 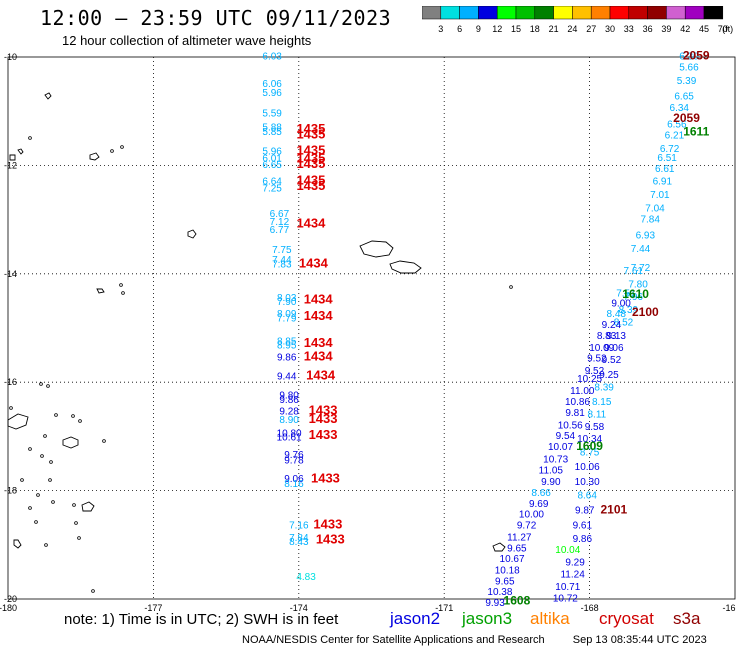 What do you see at coordinates (294, 484) in the screenshot?
I see `wave-height-value: 8.16` at bounding box center [294, 484].